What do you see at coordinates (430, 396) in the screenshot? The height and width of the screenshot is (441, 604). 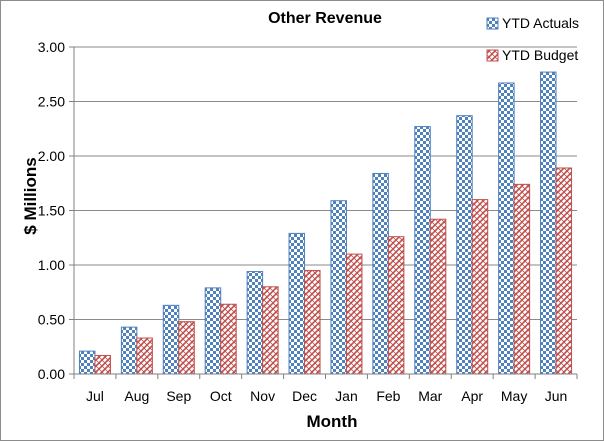 I see `x-tick-label: Mar` at bounding box center [430, 396].